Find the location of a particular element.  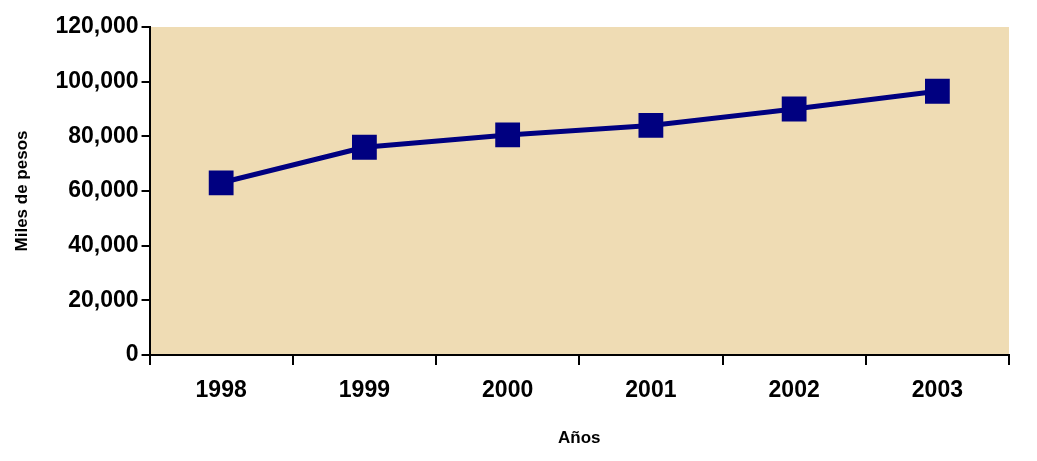

x-tick-label: 2001 is located at coordinates (651, 389).